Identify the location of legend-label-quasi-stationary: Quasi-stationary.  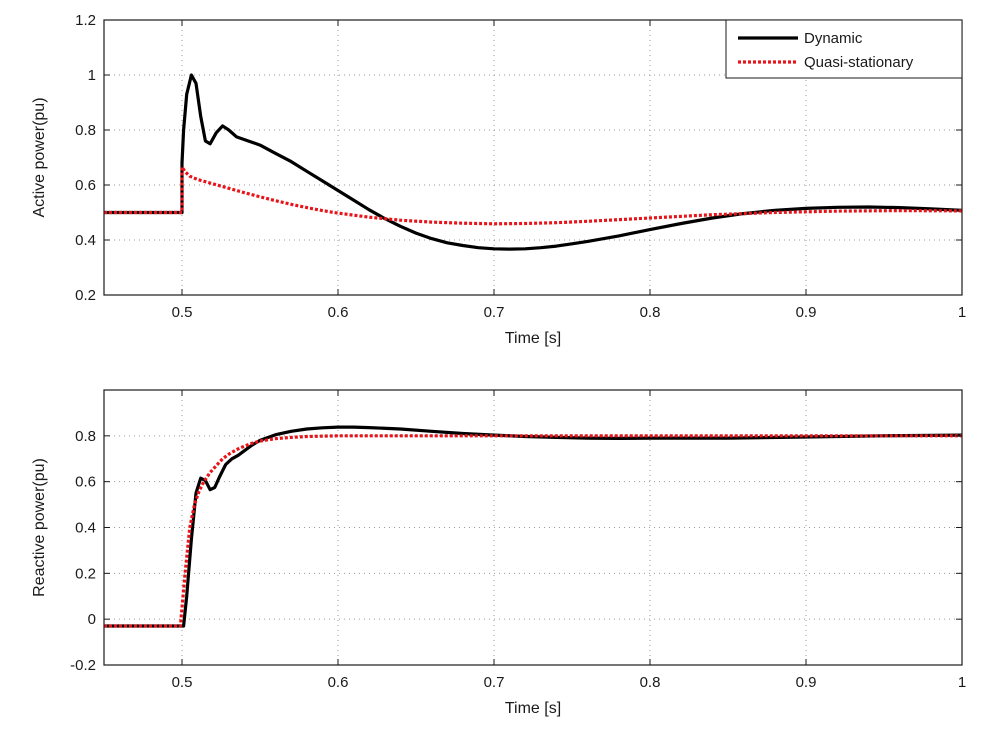
(859, 62).